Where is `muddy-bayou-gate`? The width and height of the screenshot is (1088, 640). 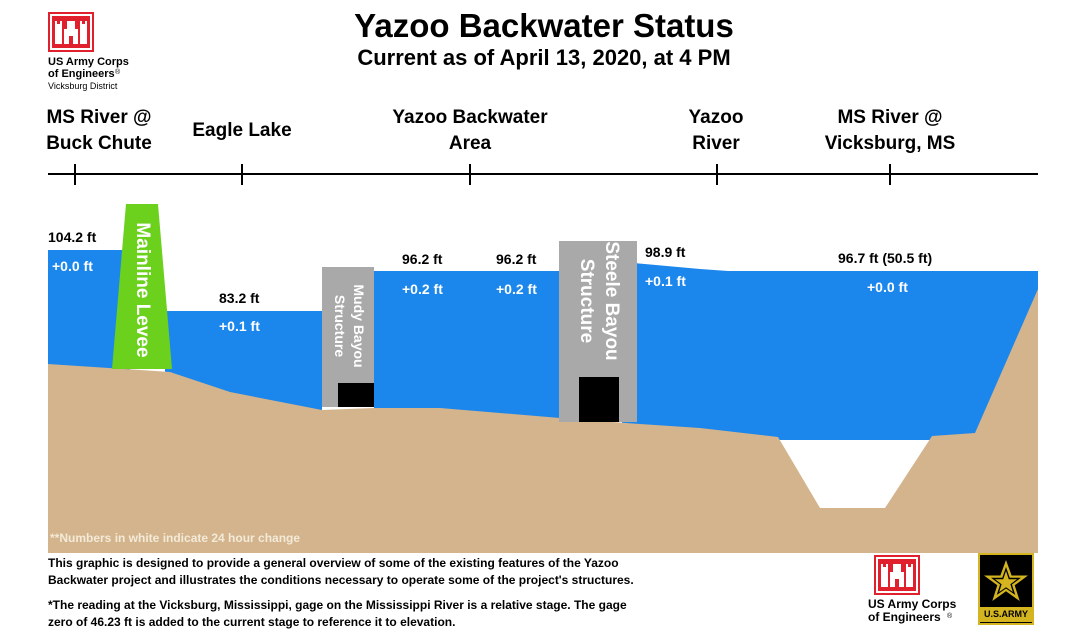 muddy-bayou-gate is located at coordinates (356, 395).